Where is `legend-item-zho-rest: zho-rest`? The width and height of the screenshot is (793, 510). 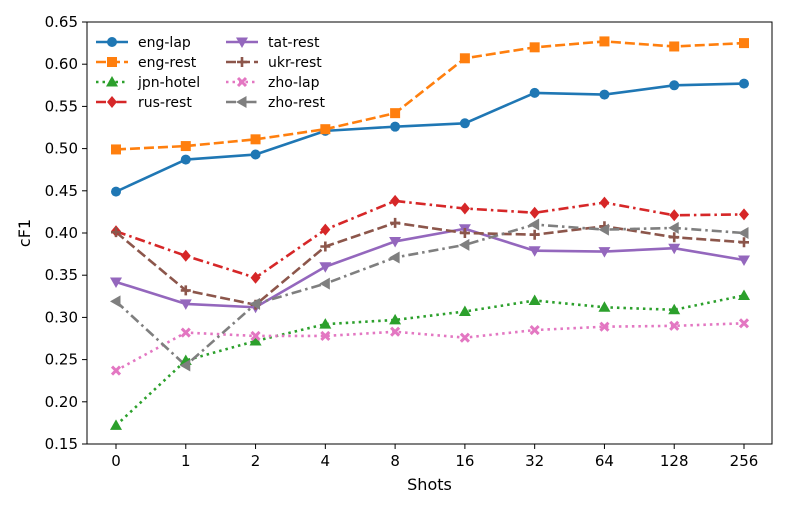
legend-item-zho-rest: zho-rest is located at coordinates (275, 103).